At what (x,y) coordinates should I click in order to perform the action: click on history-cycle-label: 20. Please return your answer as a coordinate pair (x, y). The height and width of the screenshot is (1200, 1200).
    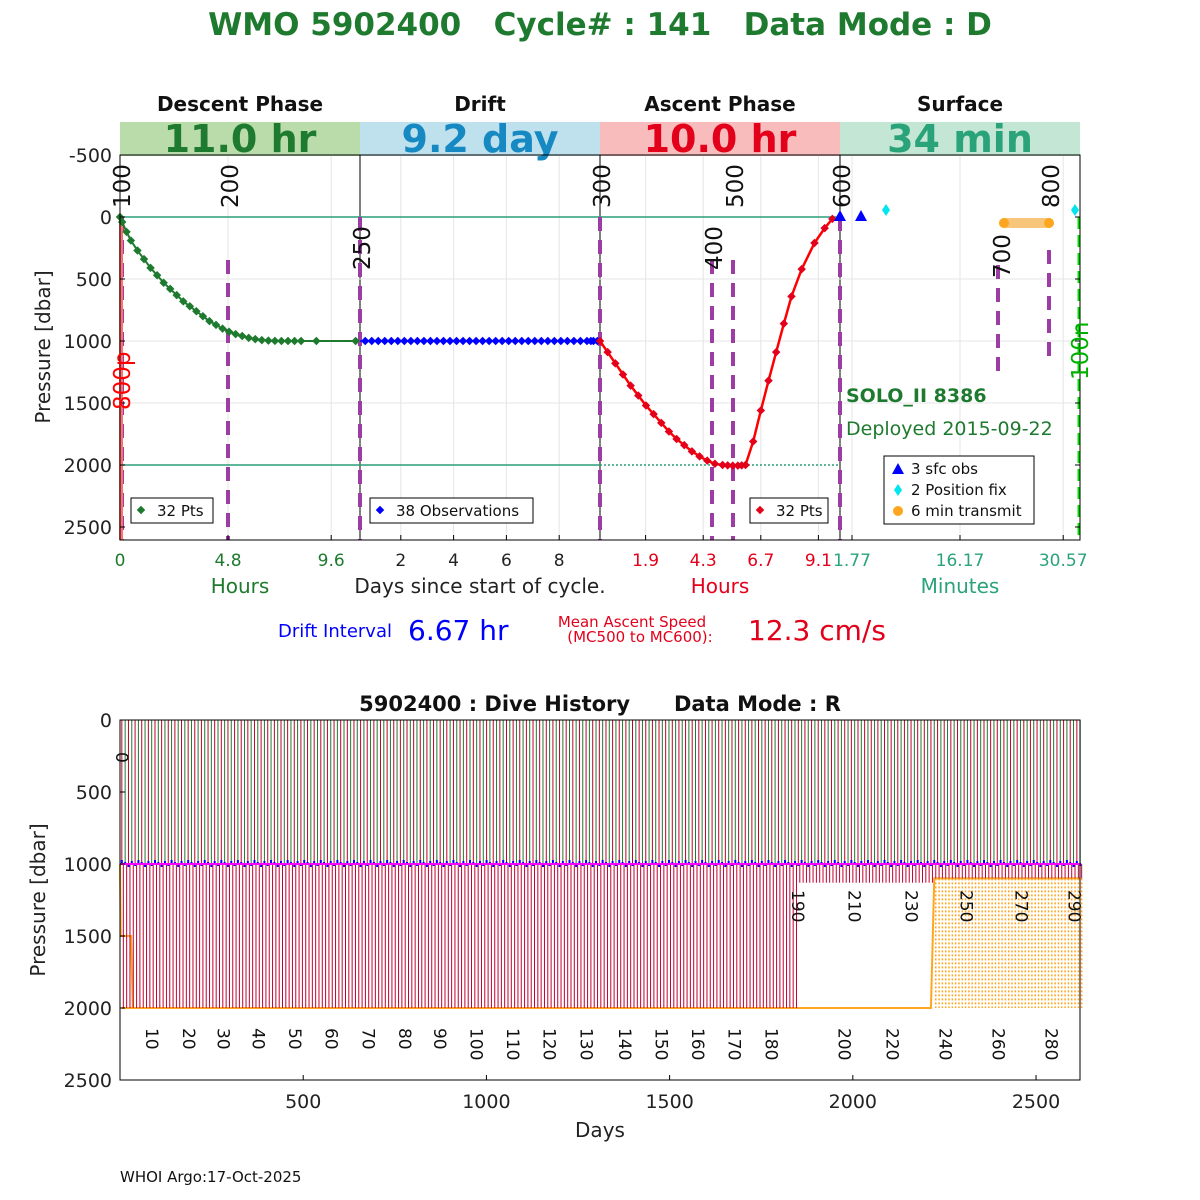
    Looking at the image, I should click on (188, 1039).